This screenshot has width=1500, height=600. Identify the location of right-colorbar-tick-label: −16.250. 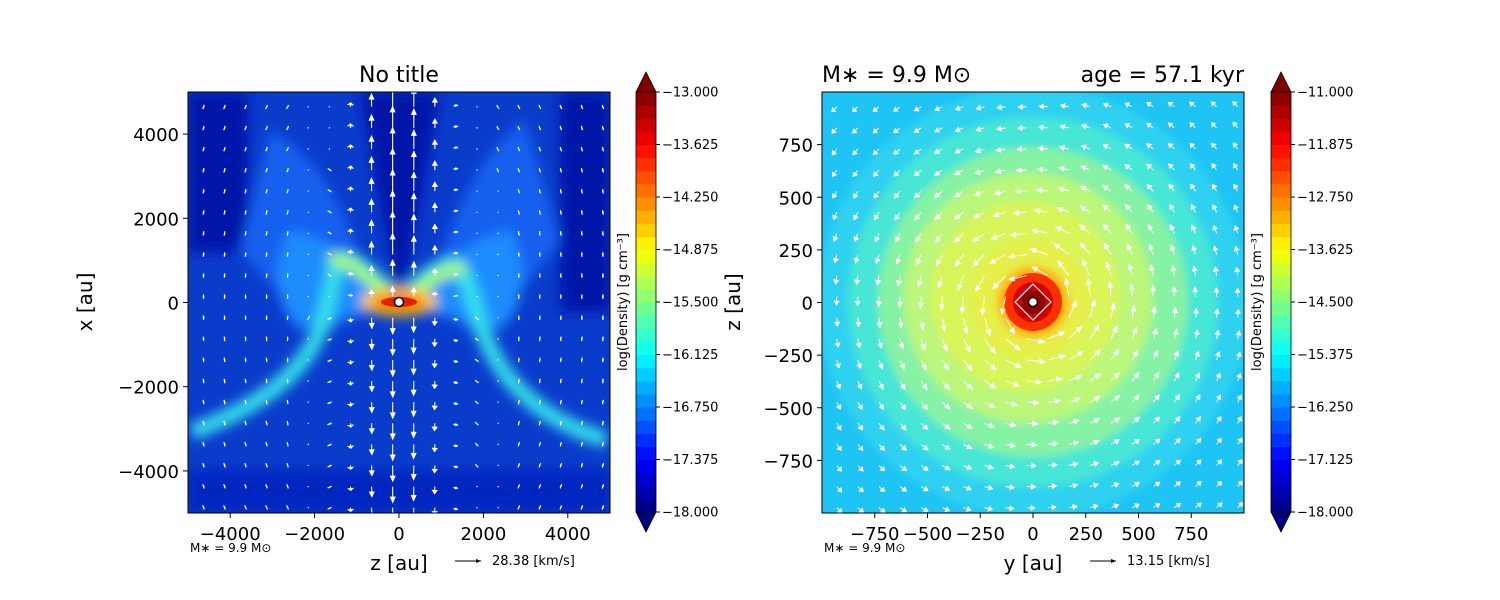
(1325, 408).